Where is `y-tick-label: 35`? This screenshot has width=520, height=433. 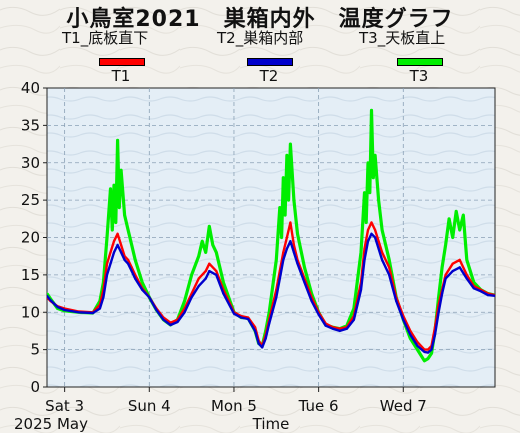
y-tick-label: 35 is located at coordinates (30, 125).